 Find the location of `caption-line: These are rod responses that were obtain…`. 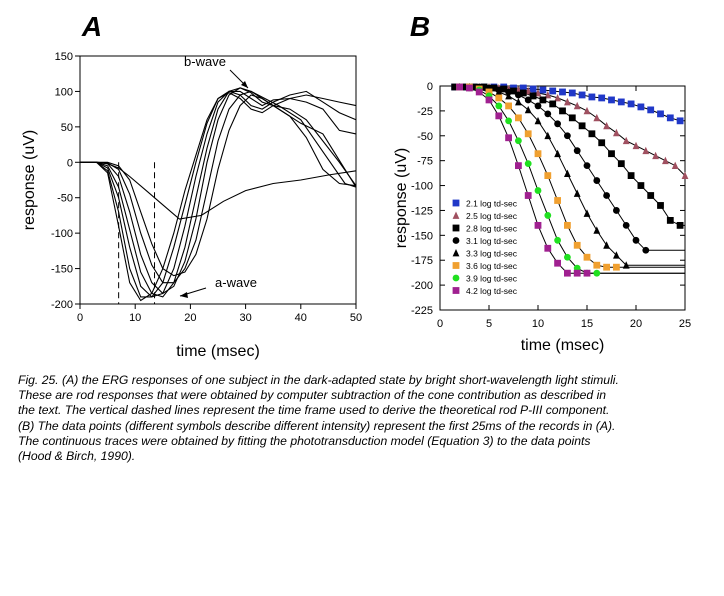

caption-line: These are rod responses that were obtain… is located at coordinates (312, 395).